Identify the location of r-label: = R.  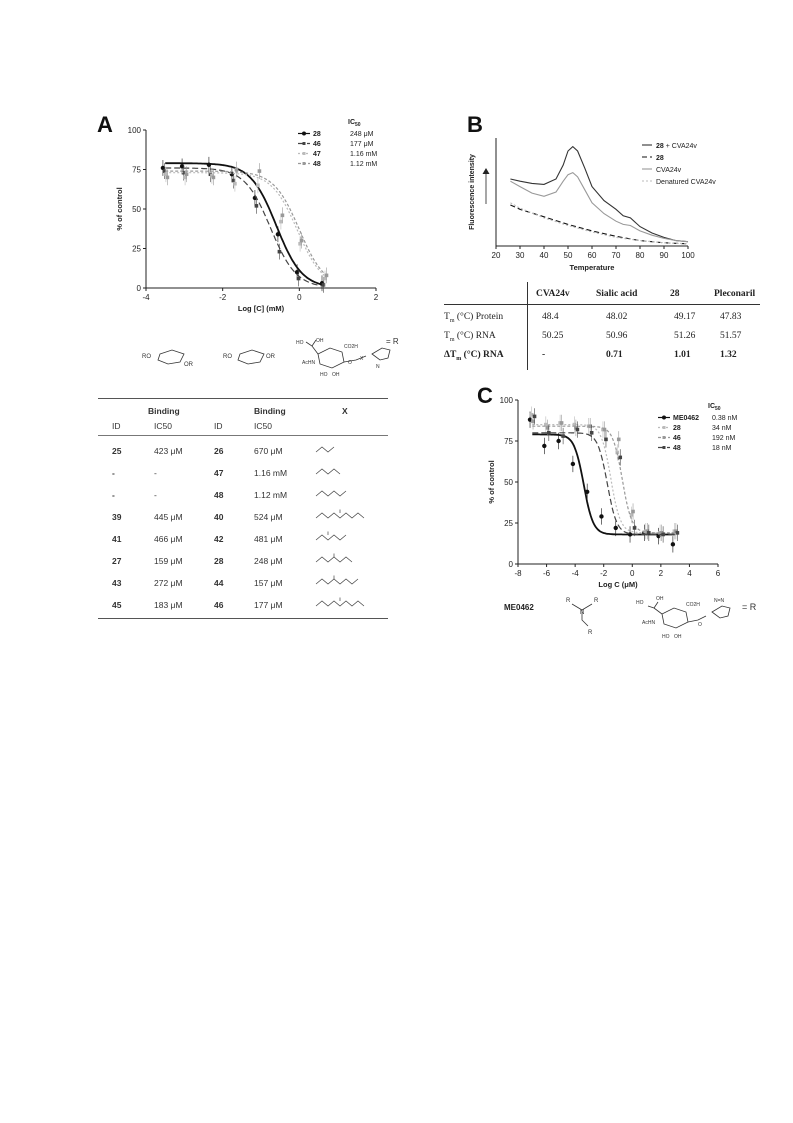
(392, 341).